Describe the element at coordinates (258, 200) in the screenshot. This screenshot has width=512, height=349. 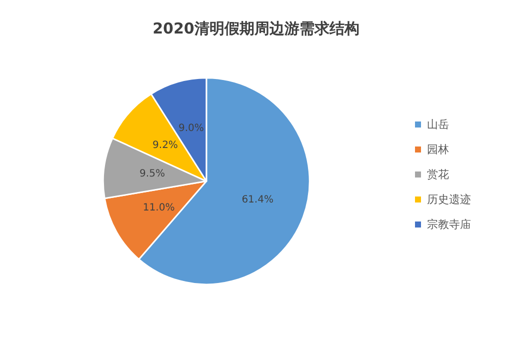
I see `data-label: 61.4%` at that location.